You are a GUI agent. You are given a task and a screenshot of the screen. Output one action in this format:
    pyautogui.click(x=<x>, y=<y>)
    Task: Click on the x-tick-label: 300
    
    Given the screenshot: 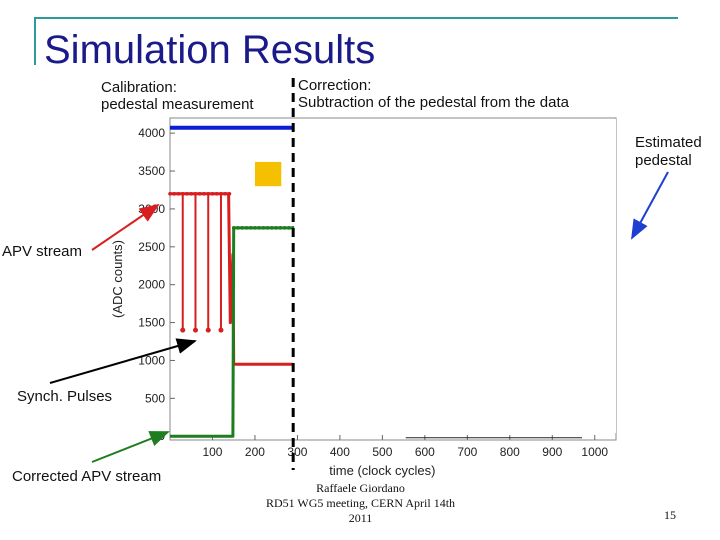 What is the action you would take?
    pyautogui.click(x=297, y=452)
    